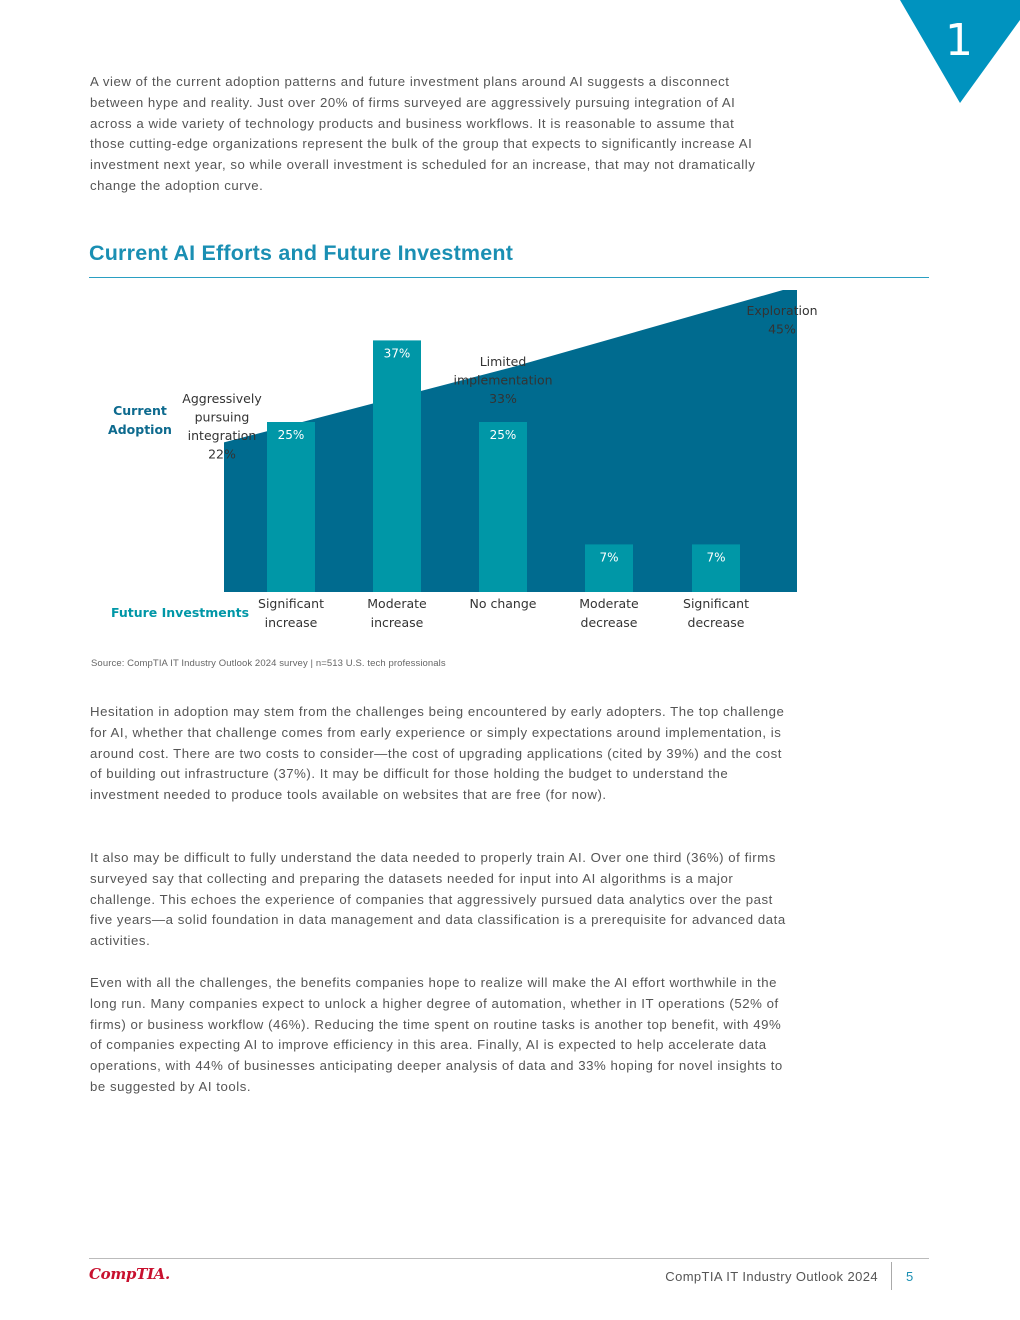  Describe the element at coordinates (910, 1276) in the screenshot. I see `page-number: 5` at that location.